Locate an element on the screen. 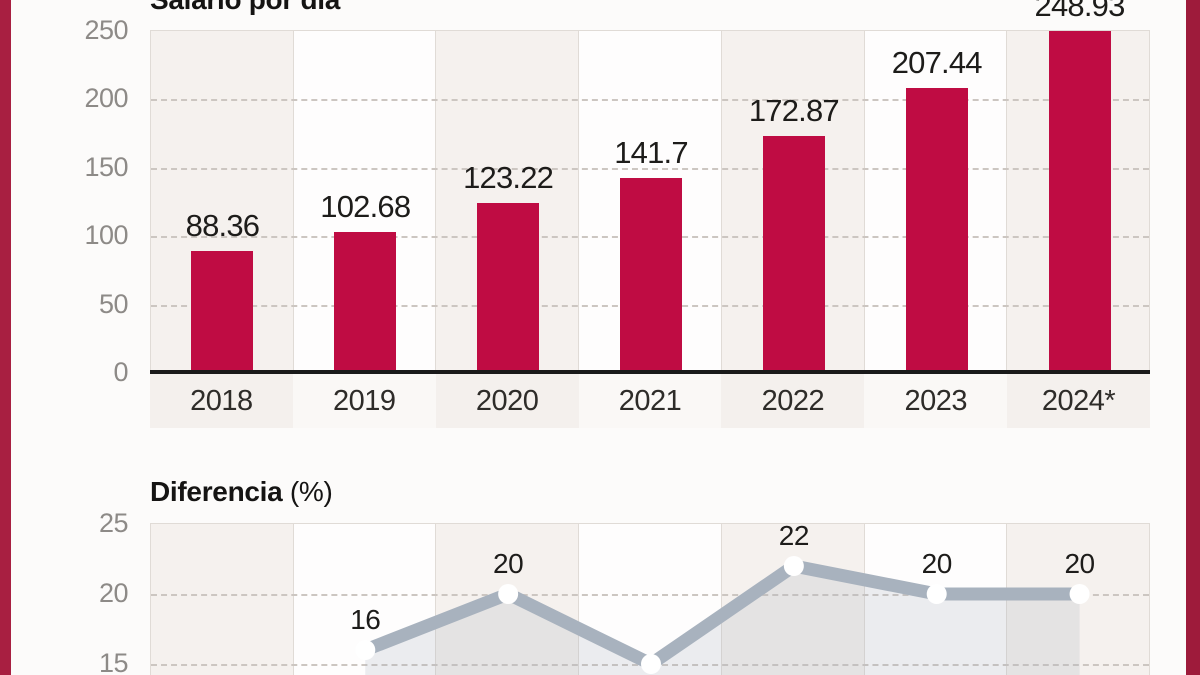 This screenshot has height=675, width=1200. bar-chart-ytick-0: 0 is located at coordinates (120, 372).